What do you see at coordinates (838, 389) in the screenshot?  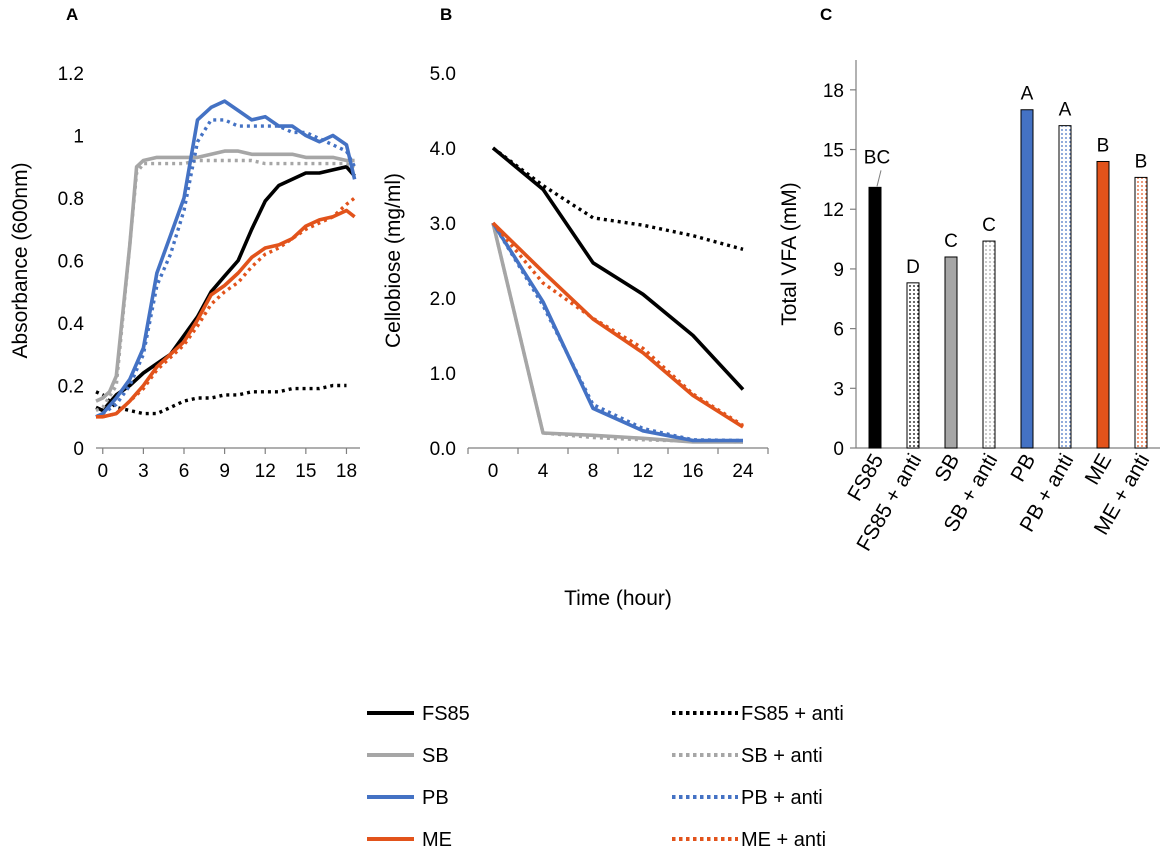 I see `panel-c-y-tick-label: 3` at bounding box center [838, 389].